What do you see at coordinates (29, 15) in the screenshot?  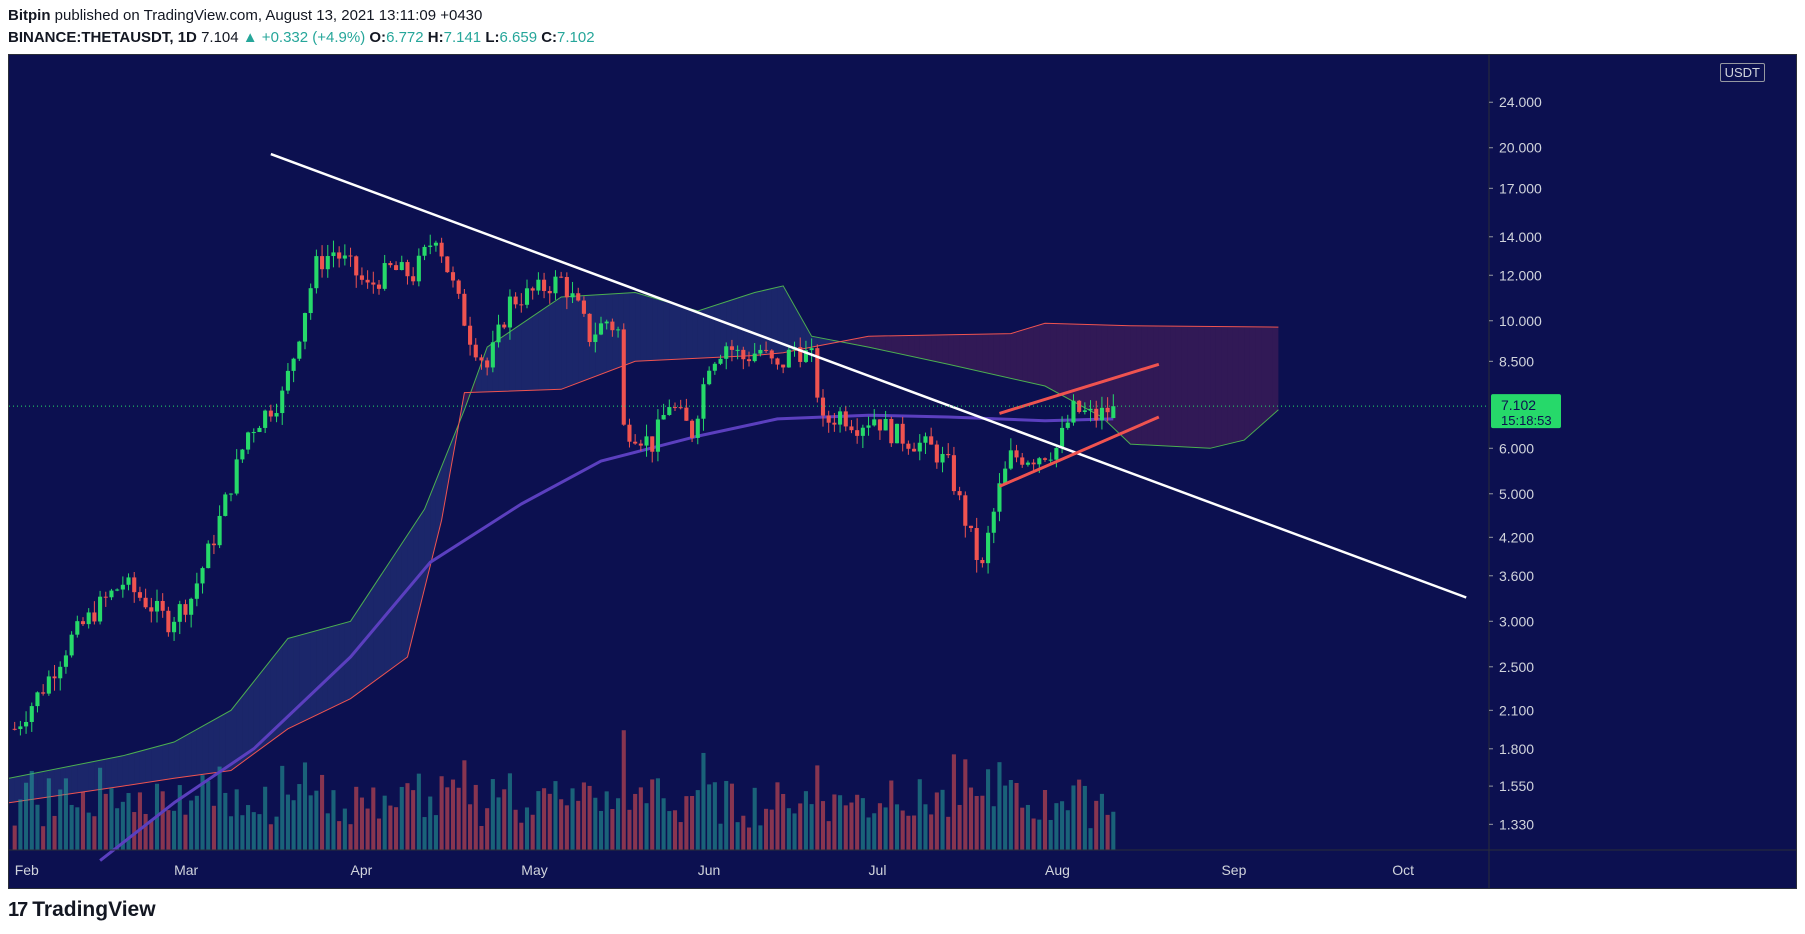 I see `author-name: Bitpin` at bounding box center [29, 15].